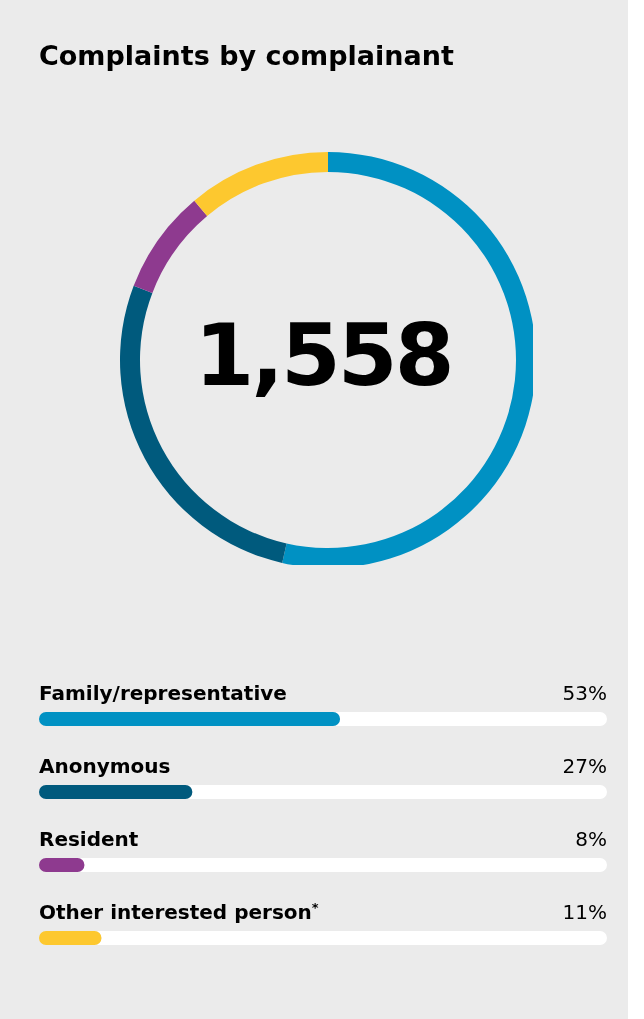 This screenshot has width=644, height=1019. I want to click on chart-title: Complaints by complainant, so click(246, 55).